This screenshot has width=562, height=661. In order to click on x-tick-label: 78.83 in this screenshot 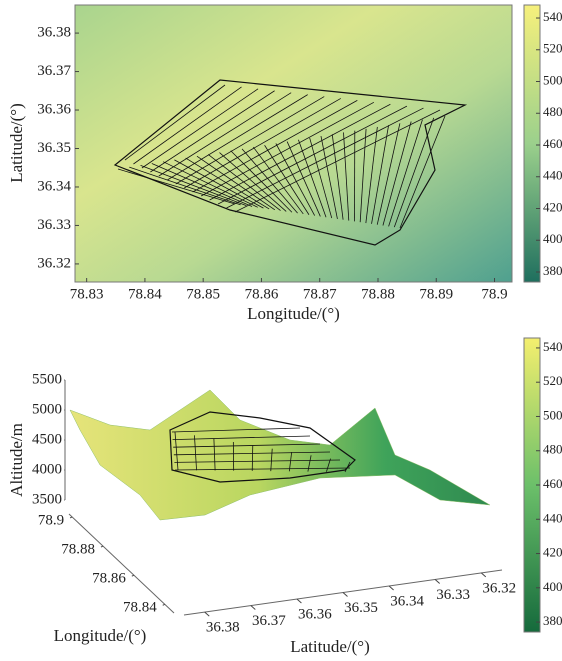, I will do `click(87, 294)`.